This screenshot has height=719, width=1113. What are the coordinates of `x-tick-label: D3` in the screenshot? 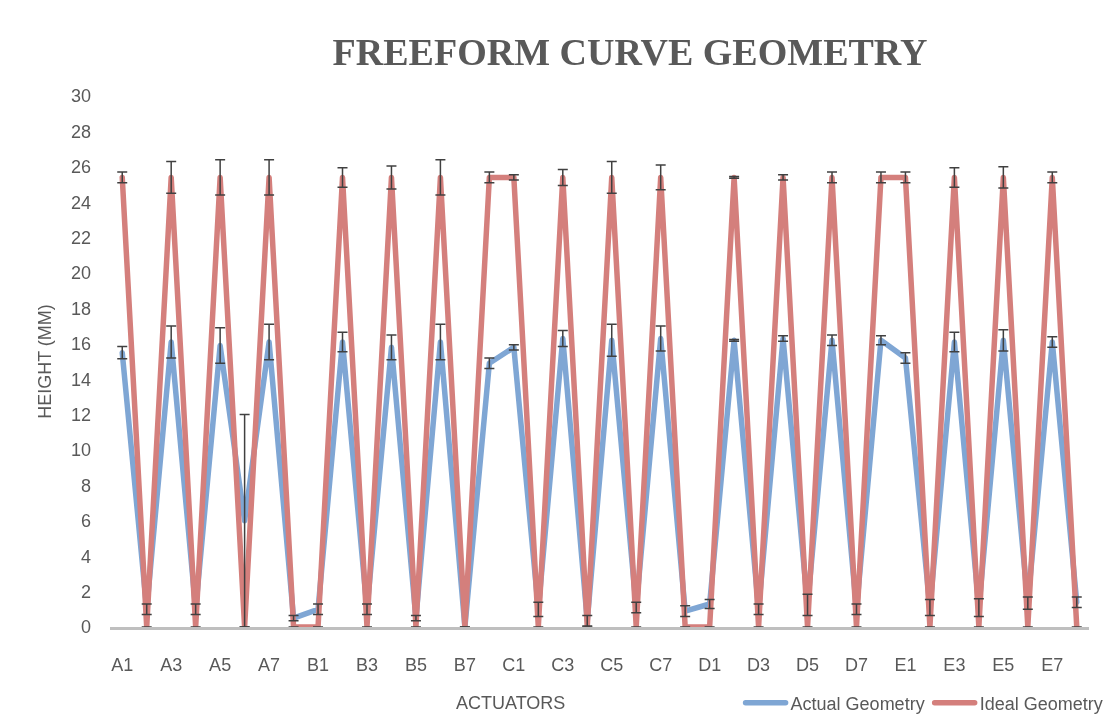 It's located at (759, 665).